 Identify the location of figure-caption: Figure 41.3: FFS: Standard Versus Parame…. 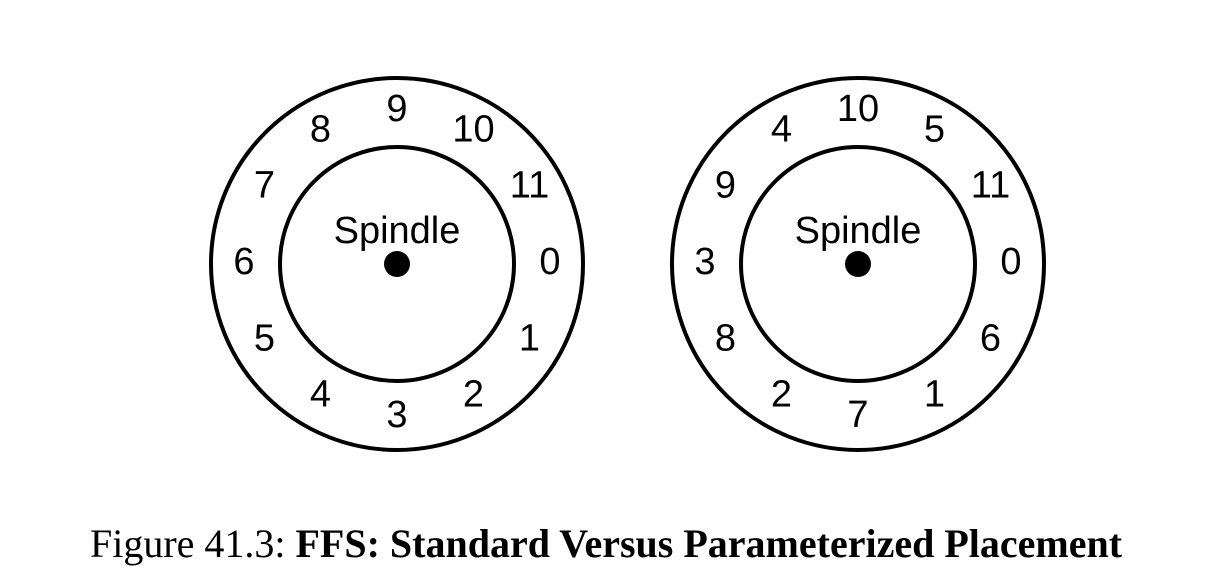
(606, 543).